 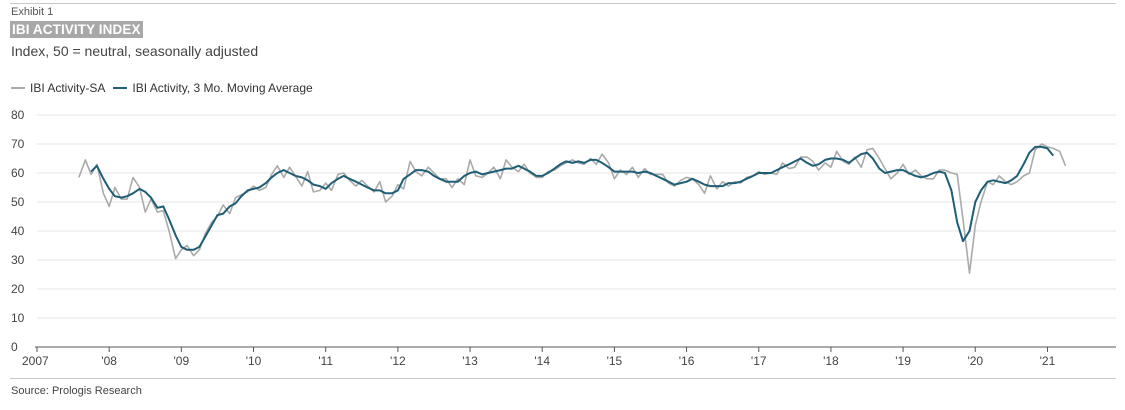 I want to click on top-rule, so click(x=563, y=3).